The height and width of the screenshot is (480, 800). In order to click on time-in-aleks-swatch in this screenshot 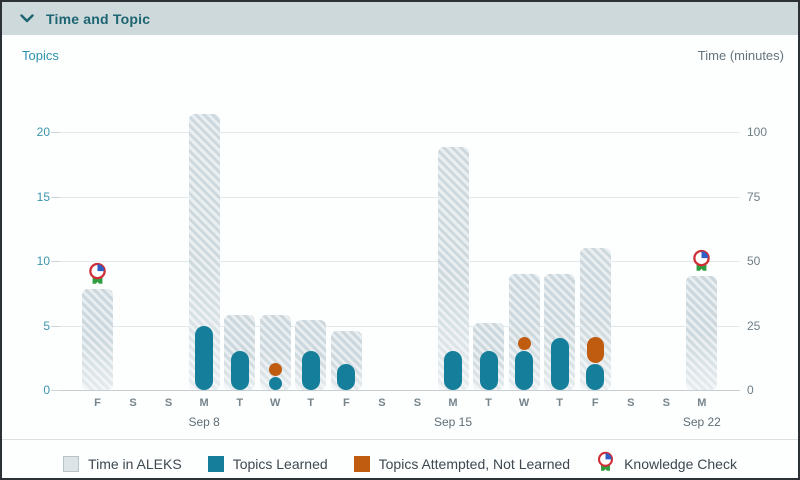, I will do `click(71, 464)`.